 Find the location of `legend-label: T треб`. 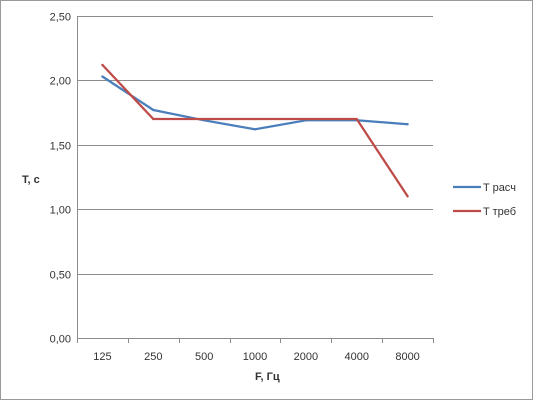

legend-label: T треб is located at coordinates (499, 212).